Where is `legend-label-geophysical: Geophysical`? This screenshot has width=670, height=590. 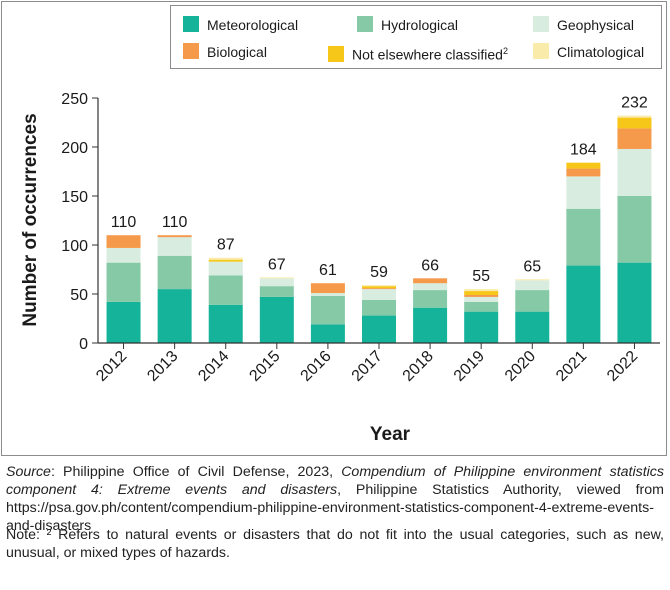 legend-label-geophysical: Geophysical is located at coordinates (596, 25).